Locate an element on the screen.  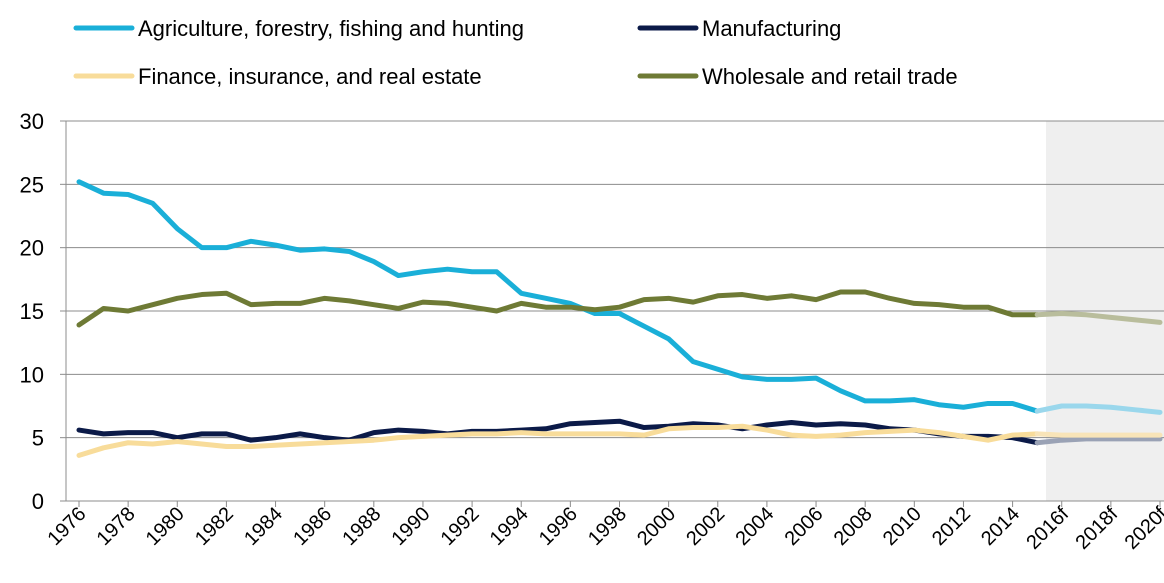
x-tick-label: 1996 is located at coordinates (558, 526).